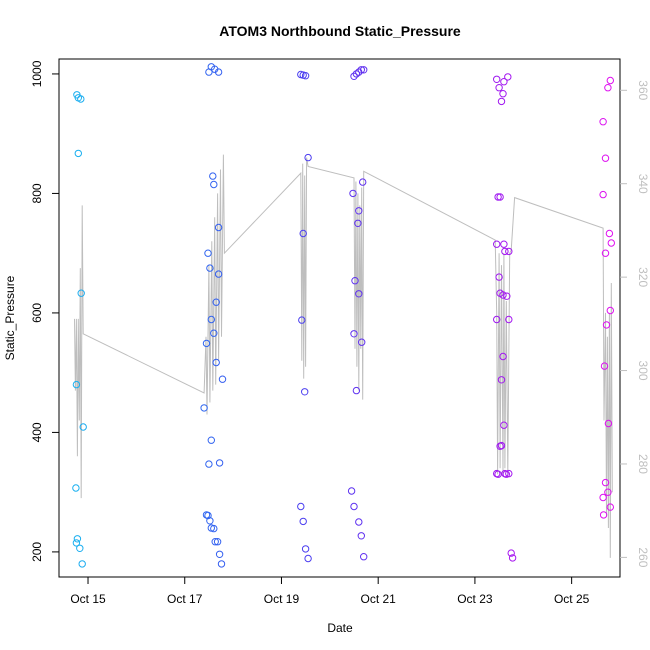 The width and height of the screenshot is (650, 650). I want to click on x-tick-label: Oct 17, so click(185, 599).